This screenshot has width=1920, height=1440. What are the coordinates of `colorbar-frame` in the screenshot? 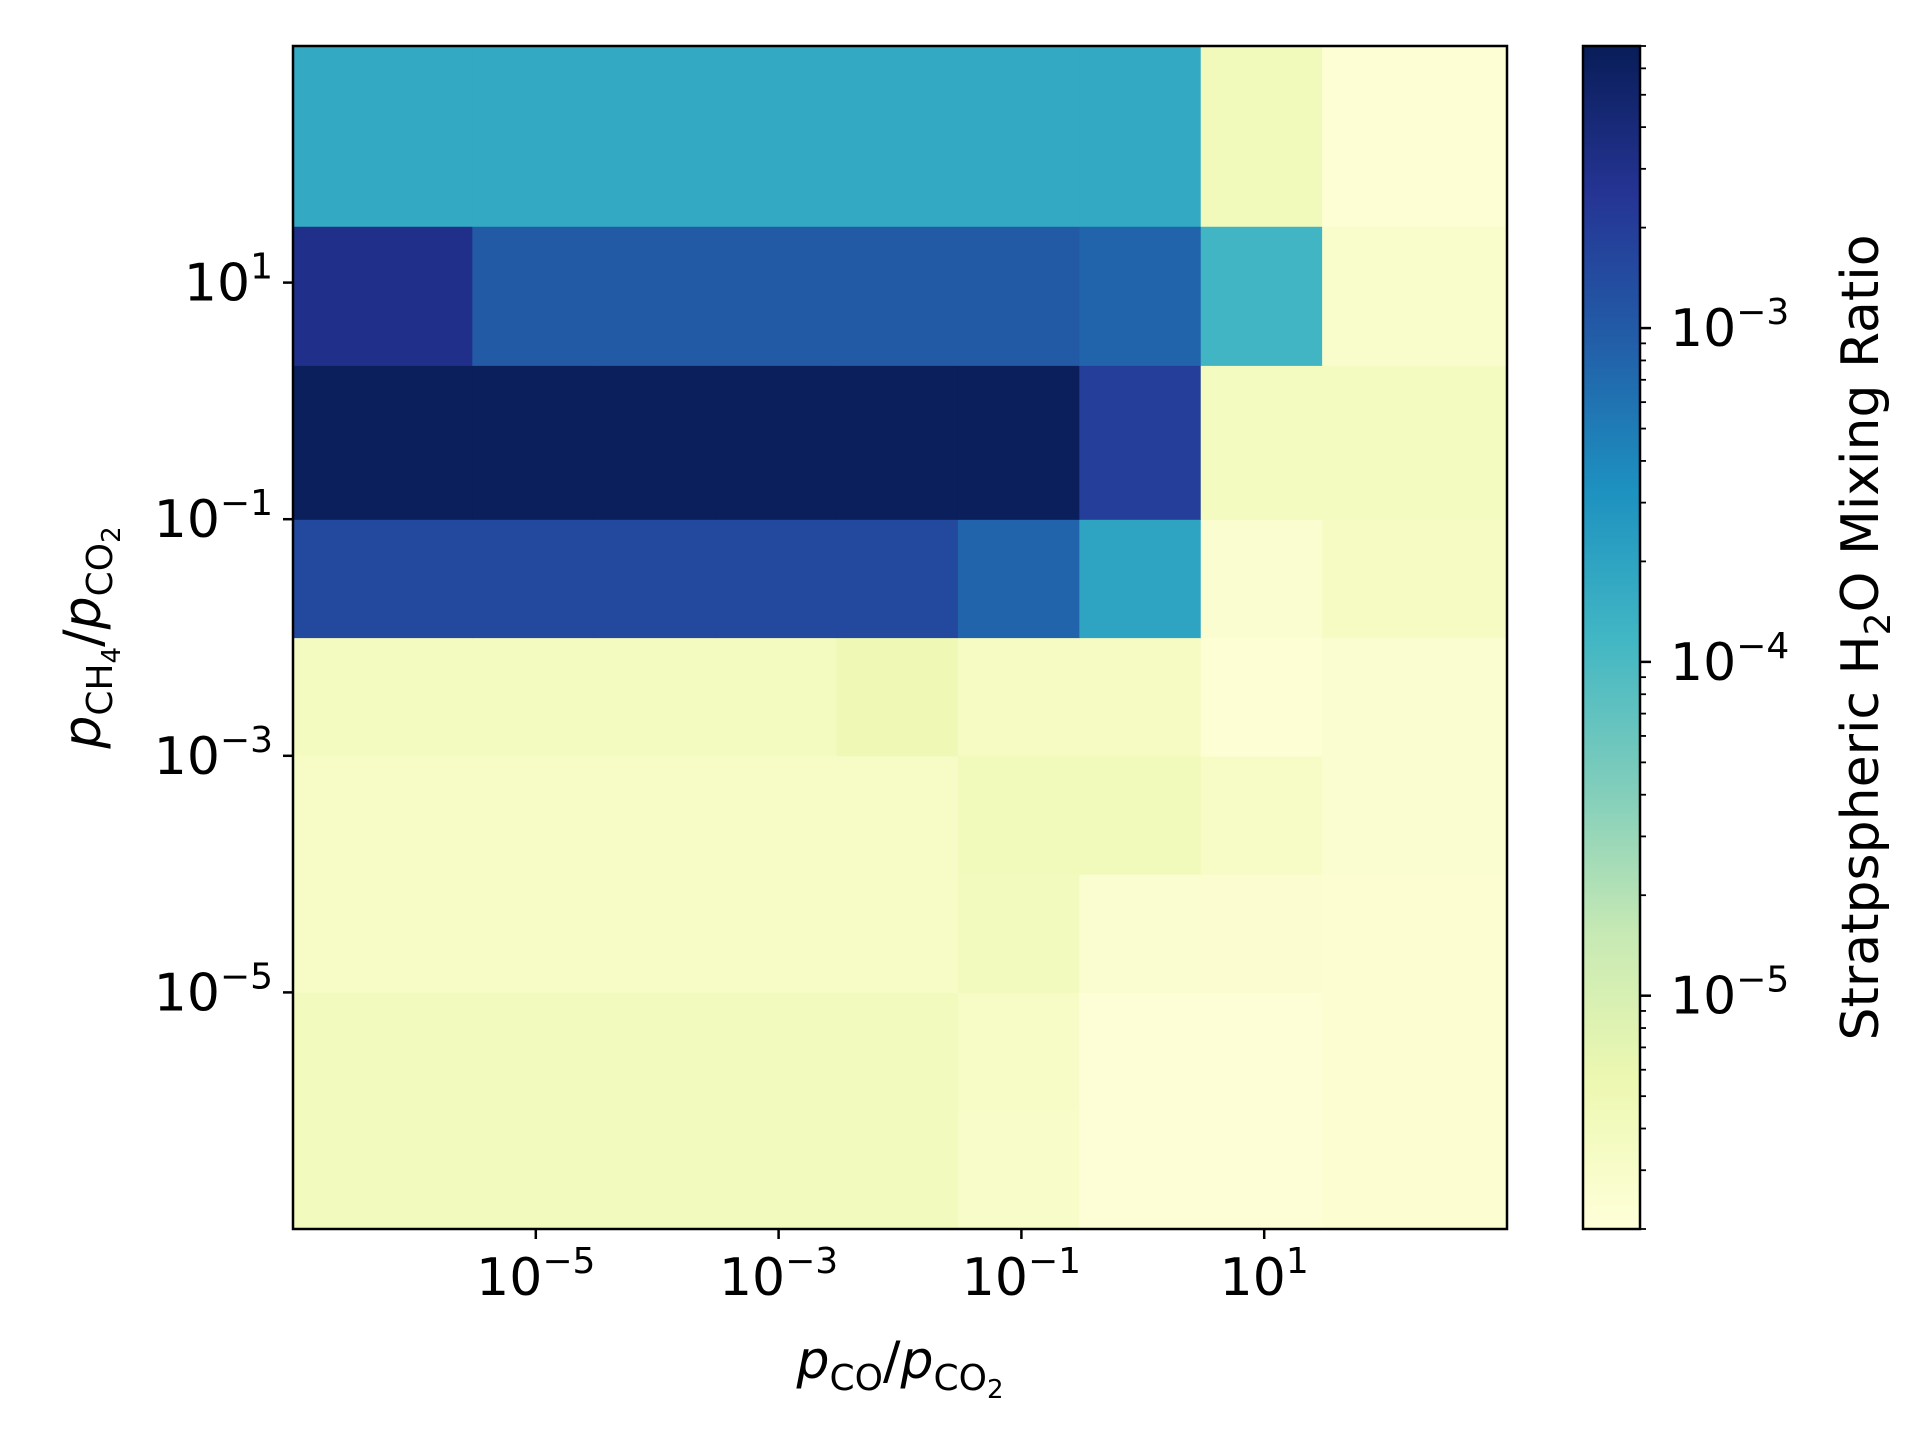 It's located at (1611, 637).